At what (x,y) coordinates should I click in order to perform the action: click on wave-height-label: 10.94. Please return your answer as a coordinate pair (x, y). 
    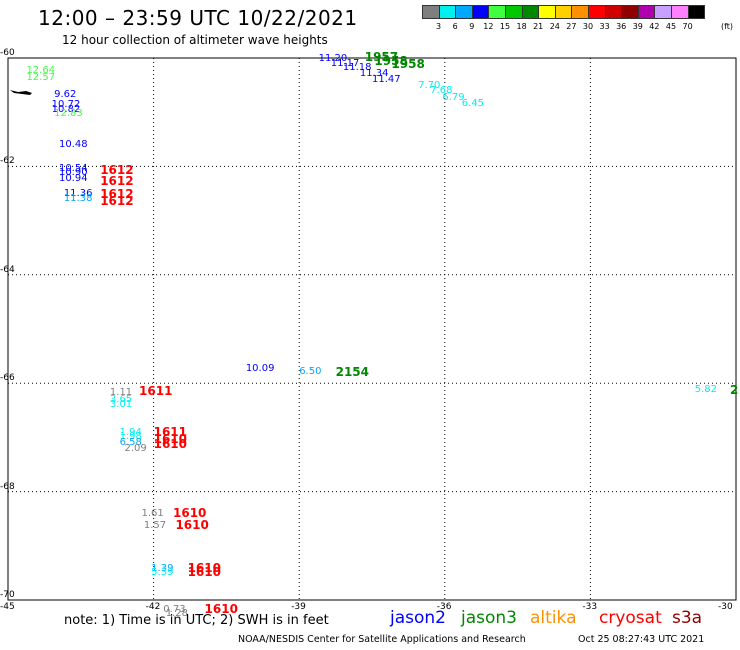
    Looking at the image, I should click on (73, 179).